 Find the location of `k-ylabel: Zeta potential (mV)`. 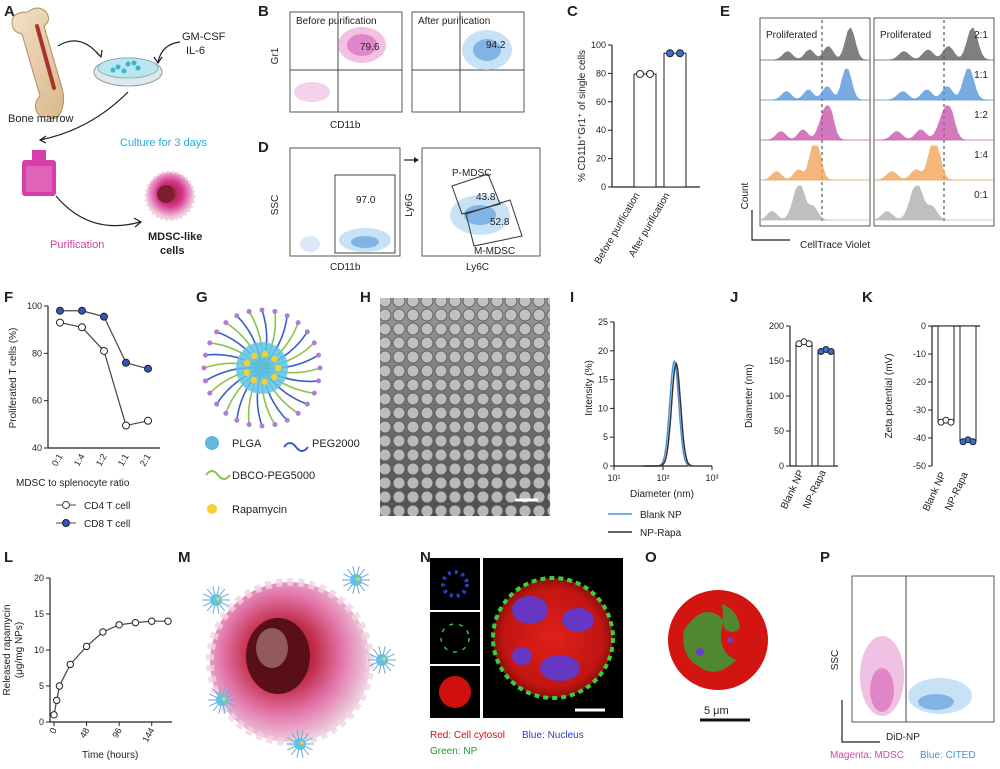

k-ylabel: Zeta potential (mV) is located at coordinates (889, 395).